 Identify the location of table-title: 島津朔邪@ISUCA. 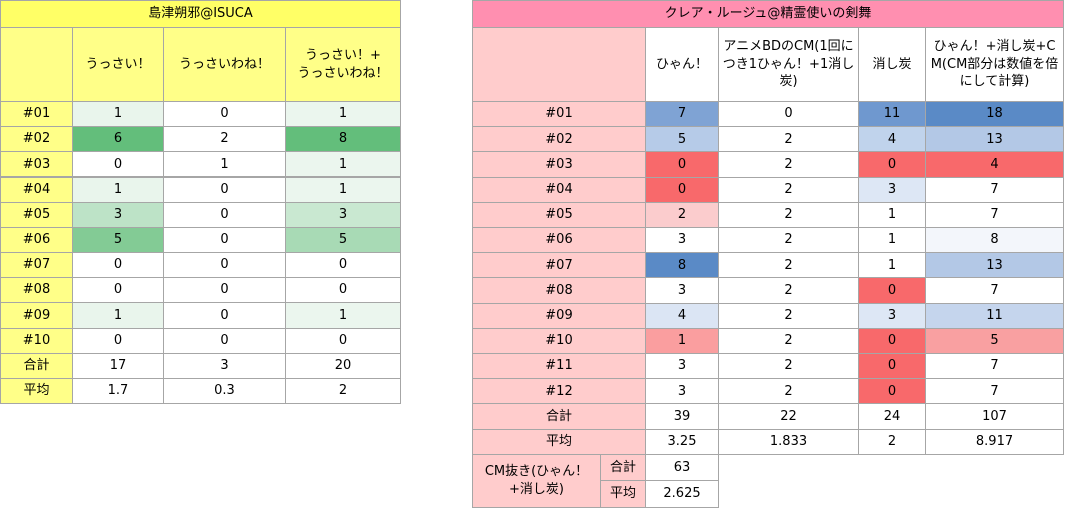
(200, 14).